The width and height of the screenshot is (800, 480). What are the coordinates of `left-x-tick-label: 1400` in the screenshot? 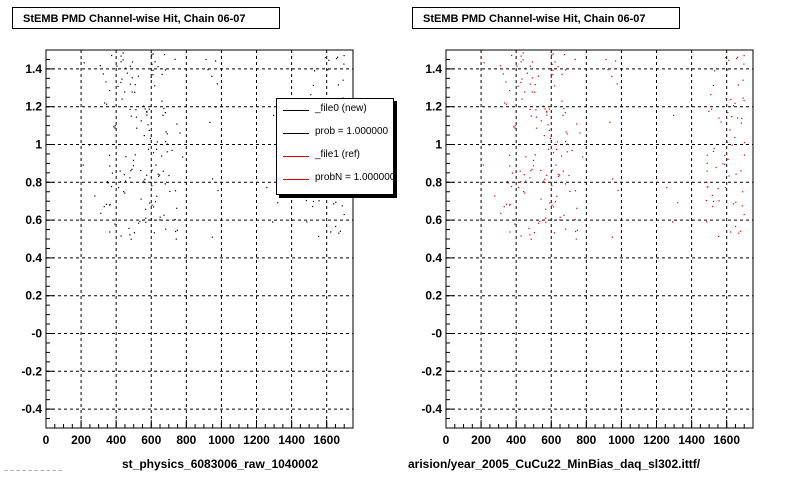 It's located at (291, 440).